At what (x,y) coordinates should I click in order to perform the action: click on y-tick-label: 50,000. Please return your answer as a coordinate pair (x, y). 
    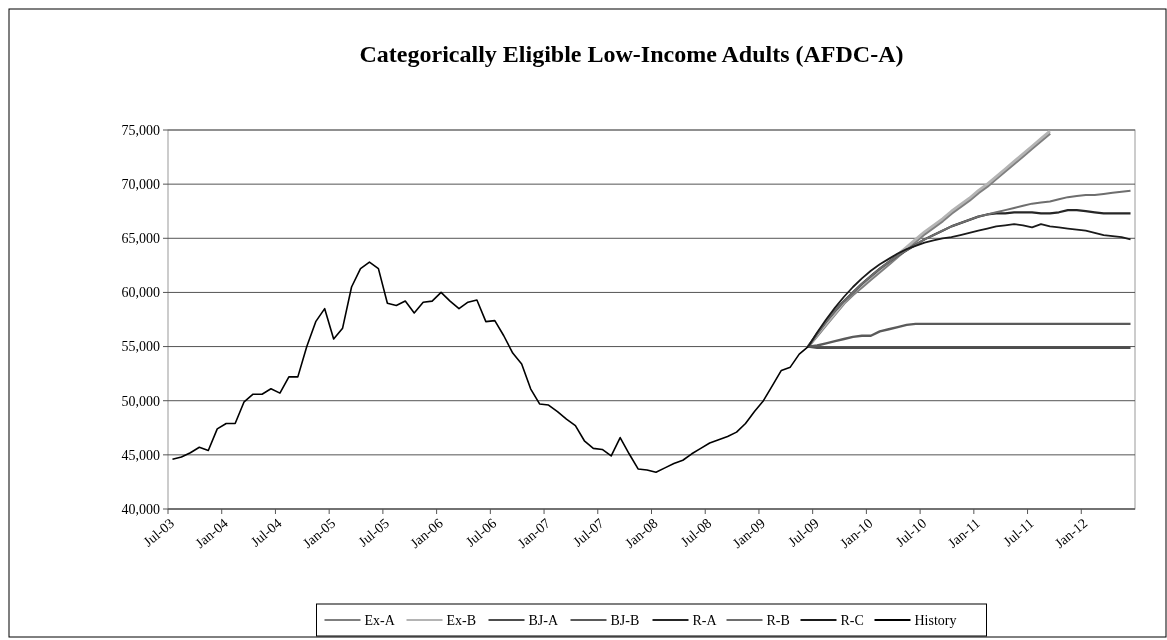
    Looking at the image, I should click on (140, 401).